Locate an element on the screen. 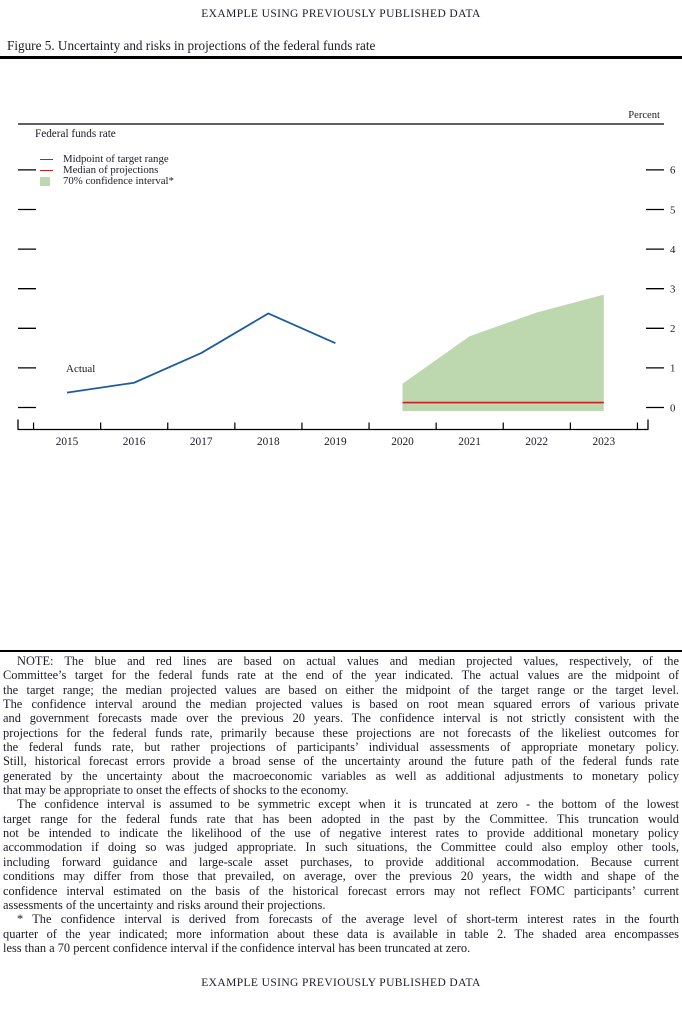  legend-label: Midpoint of target range is located at coordinates (116, 159).